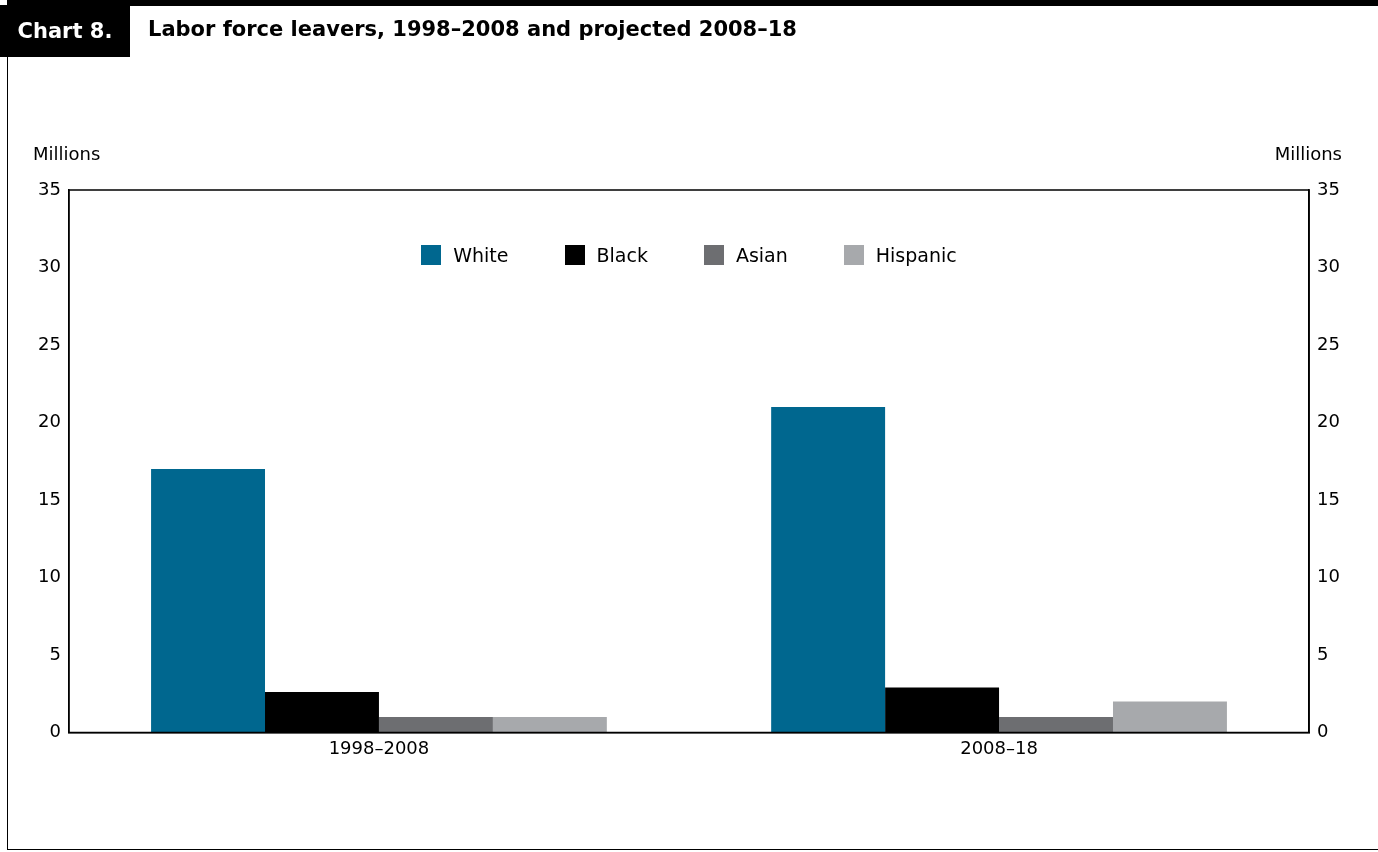 The height and width of the screenshot is (852, 1378). What do you see at coordinates (472, 29) in the screenshot?
I see `chart-title: Labor force leavers, 1998–2008 and projected 2008–18` at bounding box center [472, 29].